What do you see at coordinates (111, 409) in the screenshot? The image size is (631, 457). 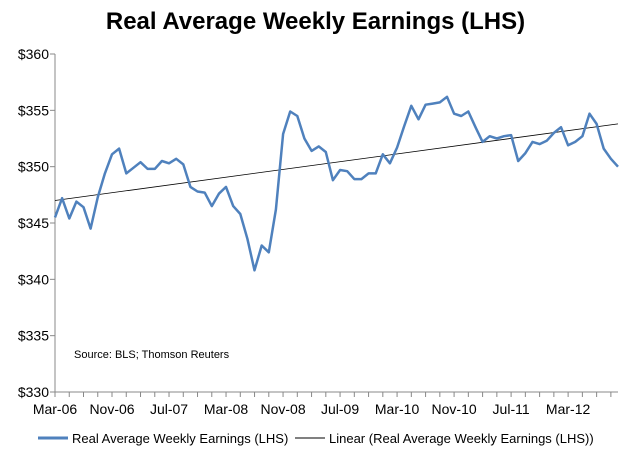 I see `x-tick-label: Nov-06` at bounding box center [111, 409].